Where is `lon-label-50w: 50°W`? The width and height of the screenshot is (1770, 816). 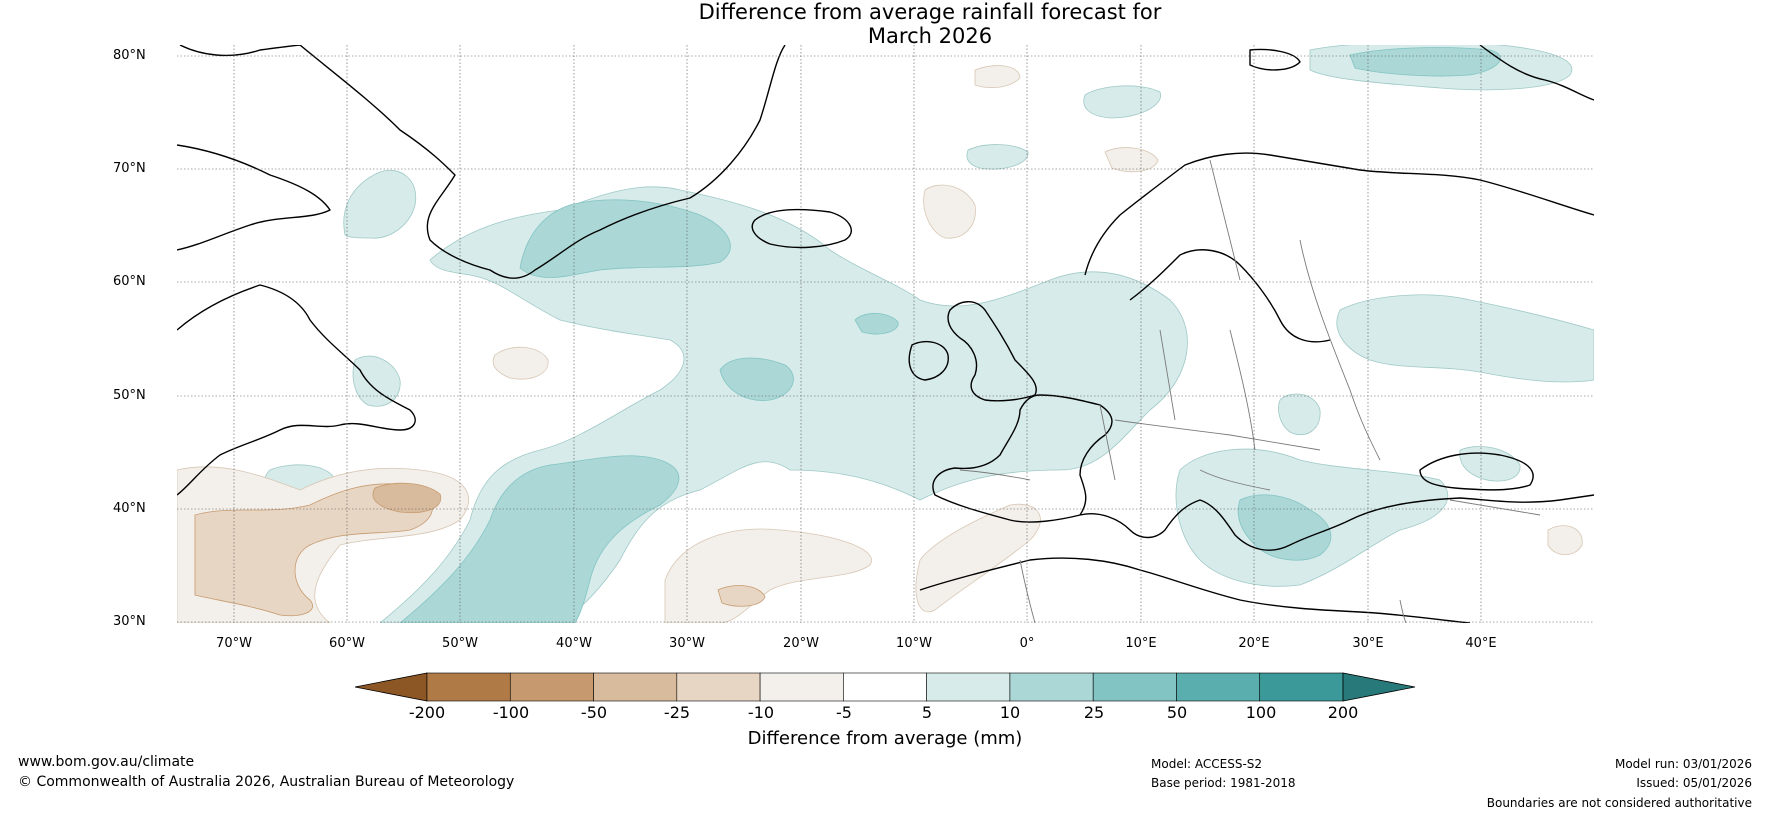 lon-label-50w: 50°W is located at coordinates (460, 643).